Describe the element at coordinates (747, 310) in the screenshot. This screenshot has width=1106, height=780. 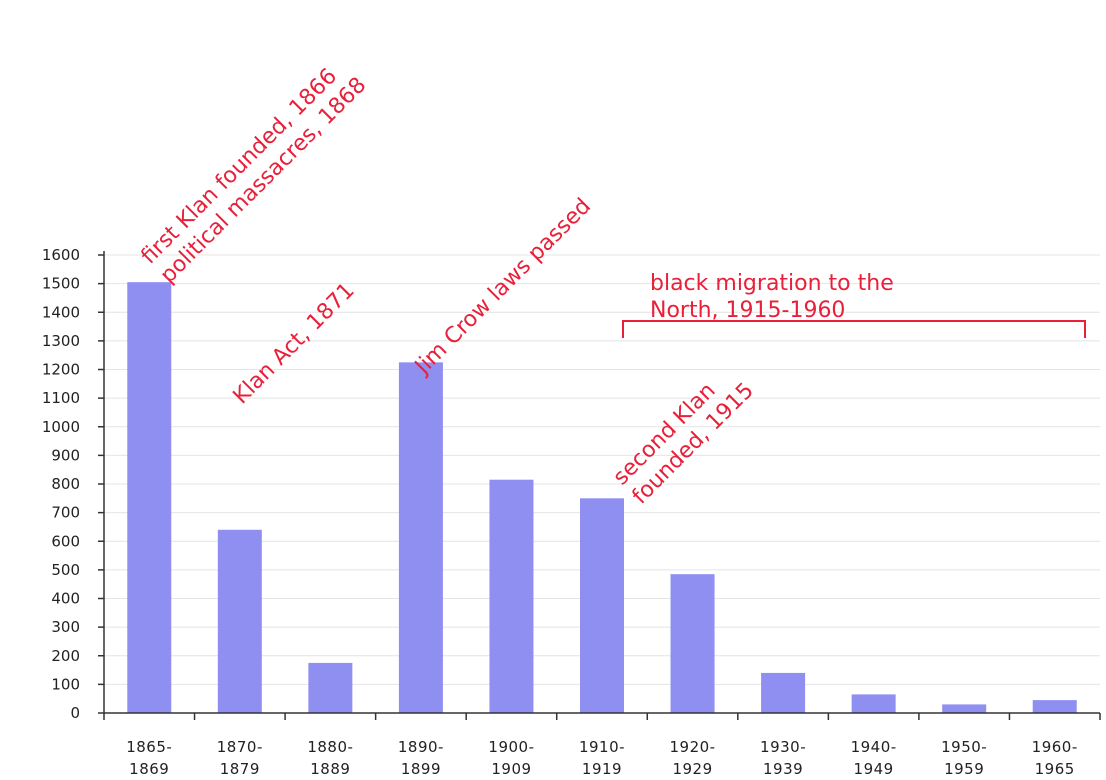
I see `annotation-text: North, 1915-1960` at that location.